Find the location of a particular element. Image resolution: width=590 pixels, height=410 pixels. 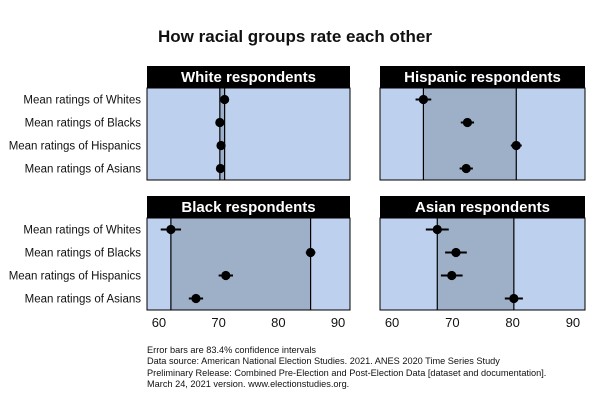

panel-title: White respondents is located at coordinates (248, 77).